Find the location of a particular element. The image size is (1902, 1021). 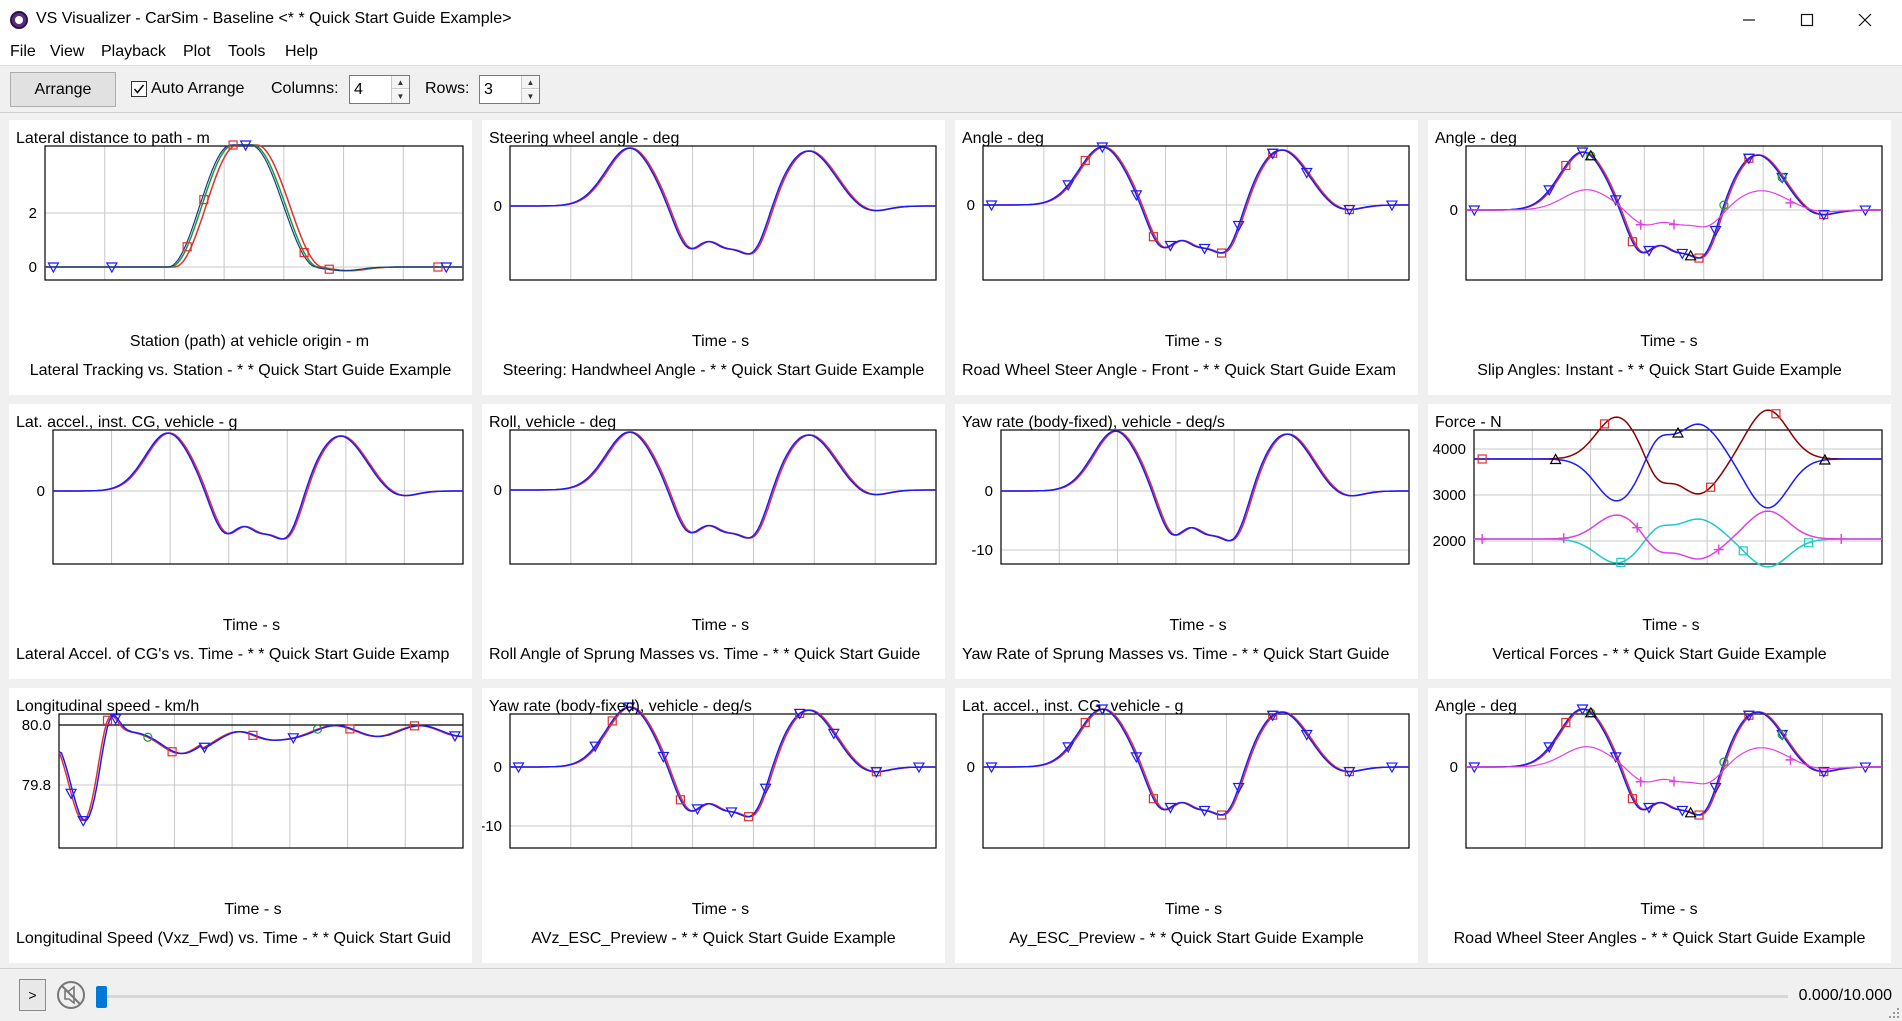

plot-title: Lateral distance to path - m is located at coordinates (113, 138).